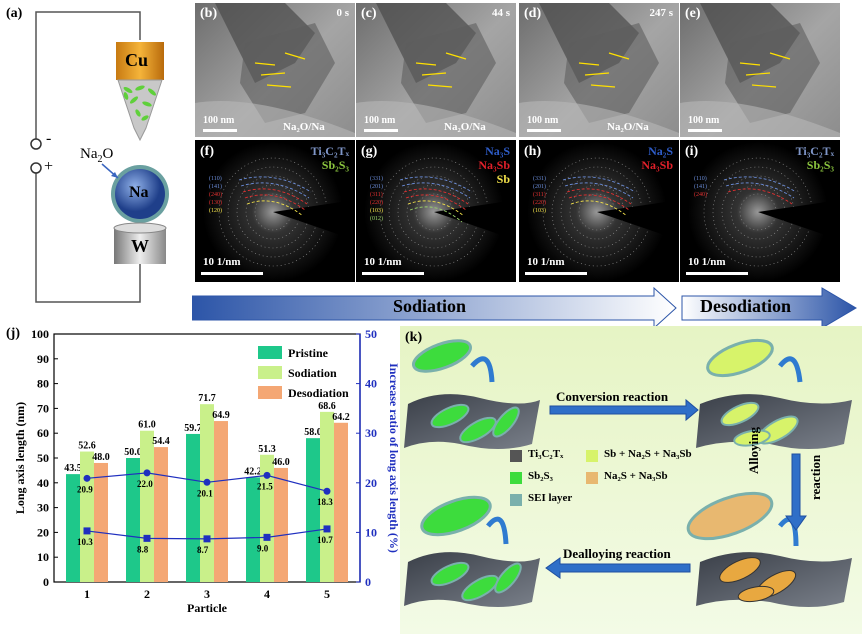 Image resolution: width=865 pixels, height=636 pixels. What do you see at coordinates (85, 542) in the screenshot?
I see `ratio-label-2-1: 10.3` at bounding box center [85, 542].